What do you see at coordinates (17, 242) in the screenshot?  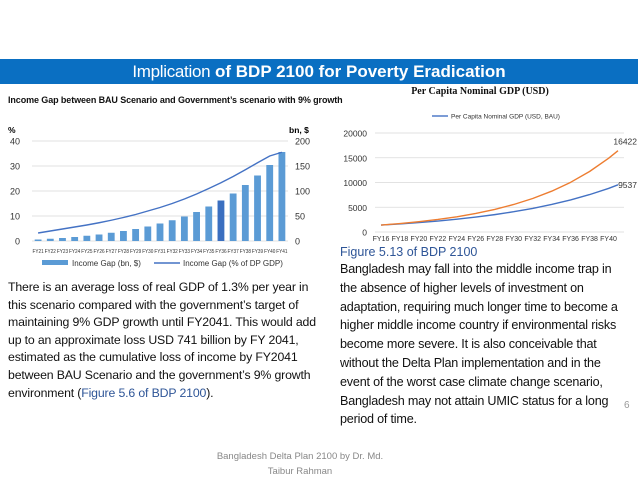 I see `left-y-tick-label: 0` at bounding box center [17, 242].